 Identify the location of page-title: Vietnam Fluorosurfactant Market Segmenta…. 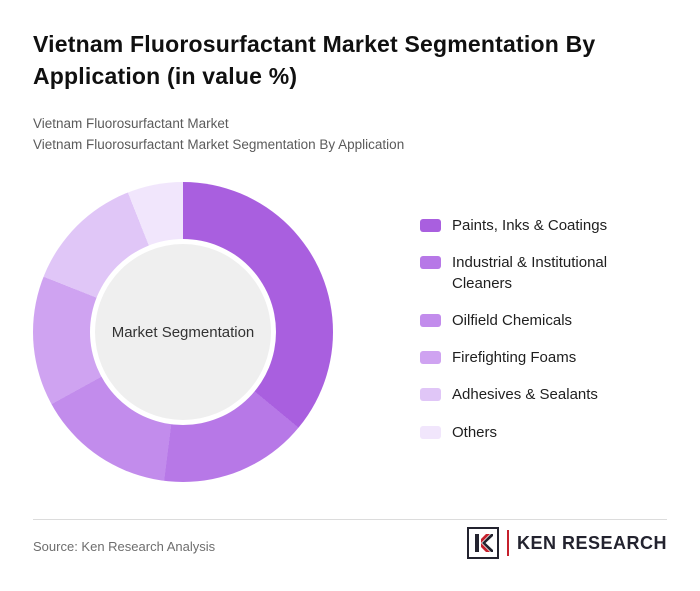
(314, 60).